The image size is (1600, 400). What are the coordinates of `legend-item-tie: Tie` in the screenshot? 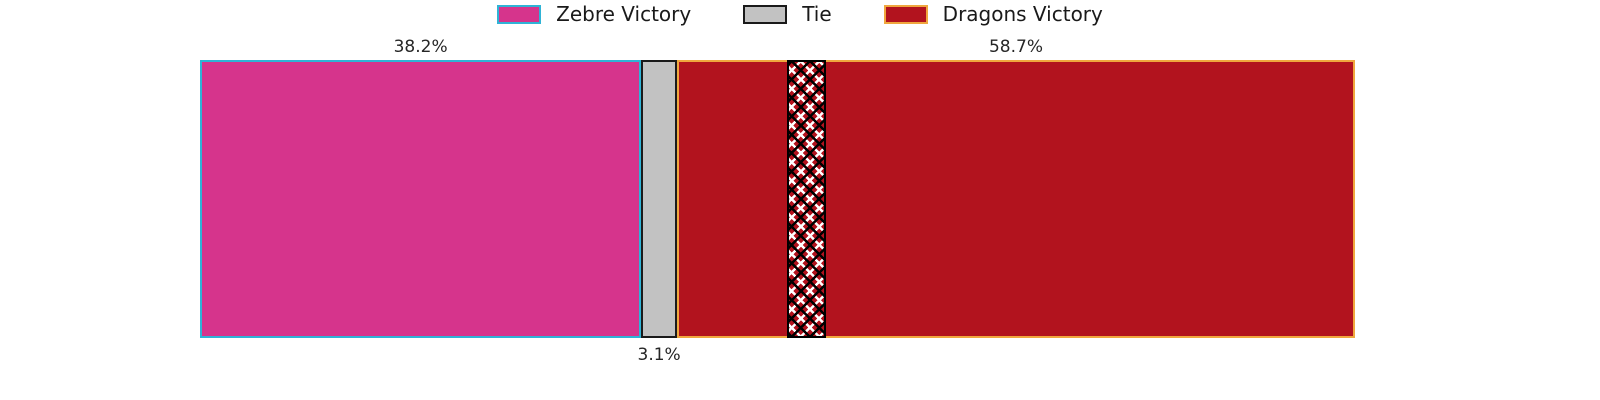 It's located at (787, 14).